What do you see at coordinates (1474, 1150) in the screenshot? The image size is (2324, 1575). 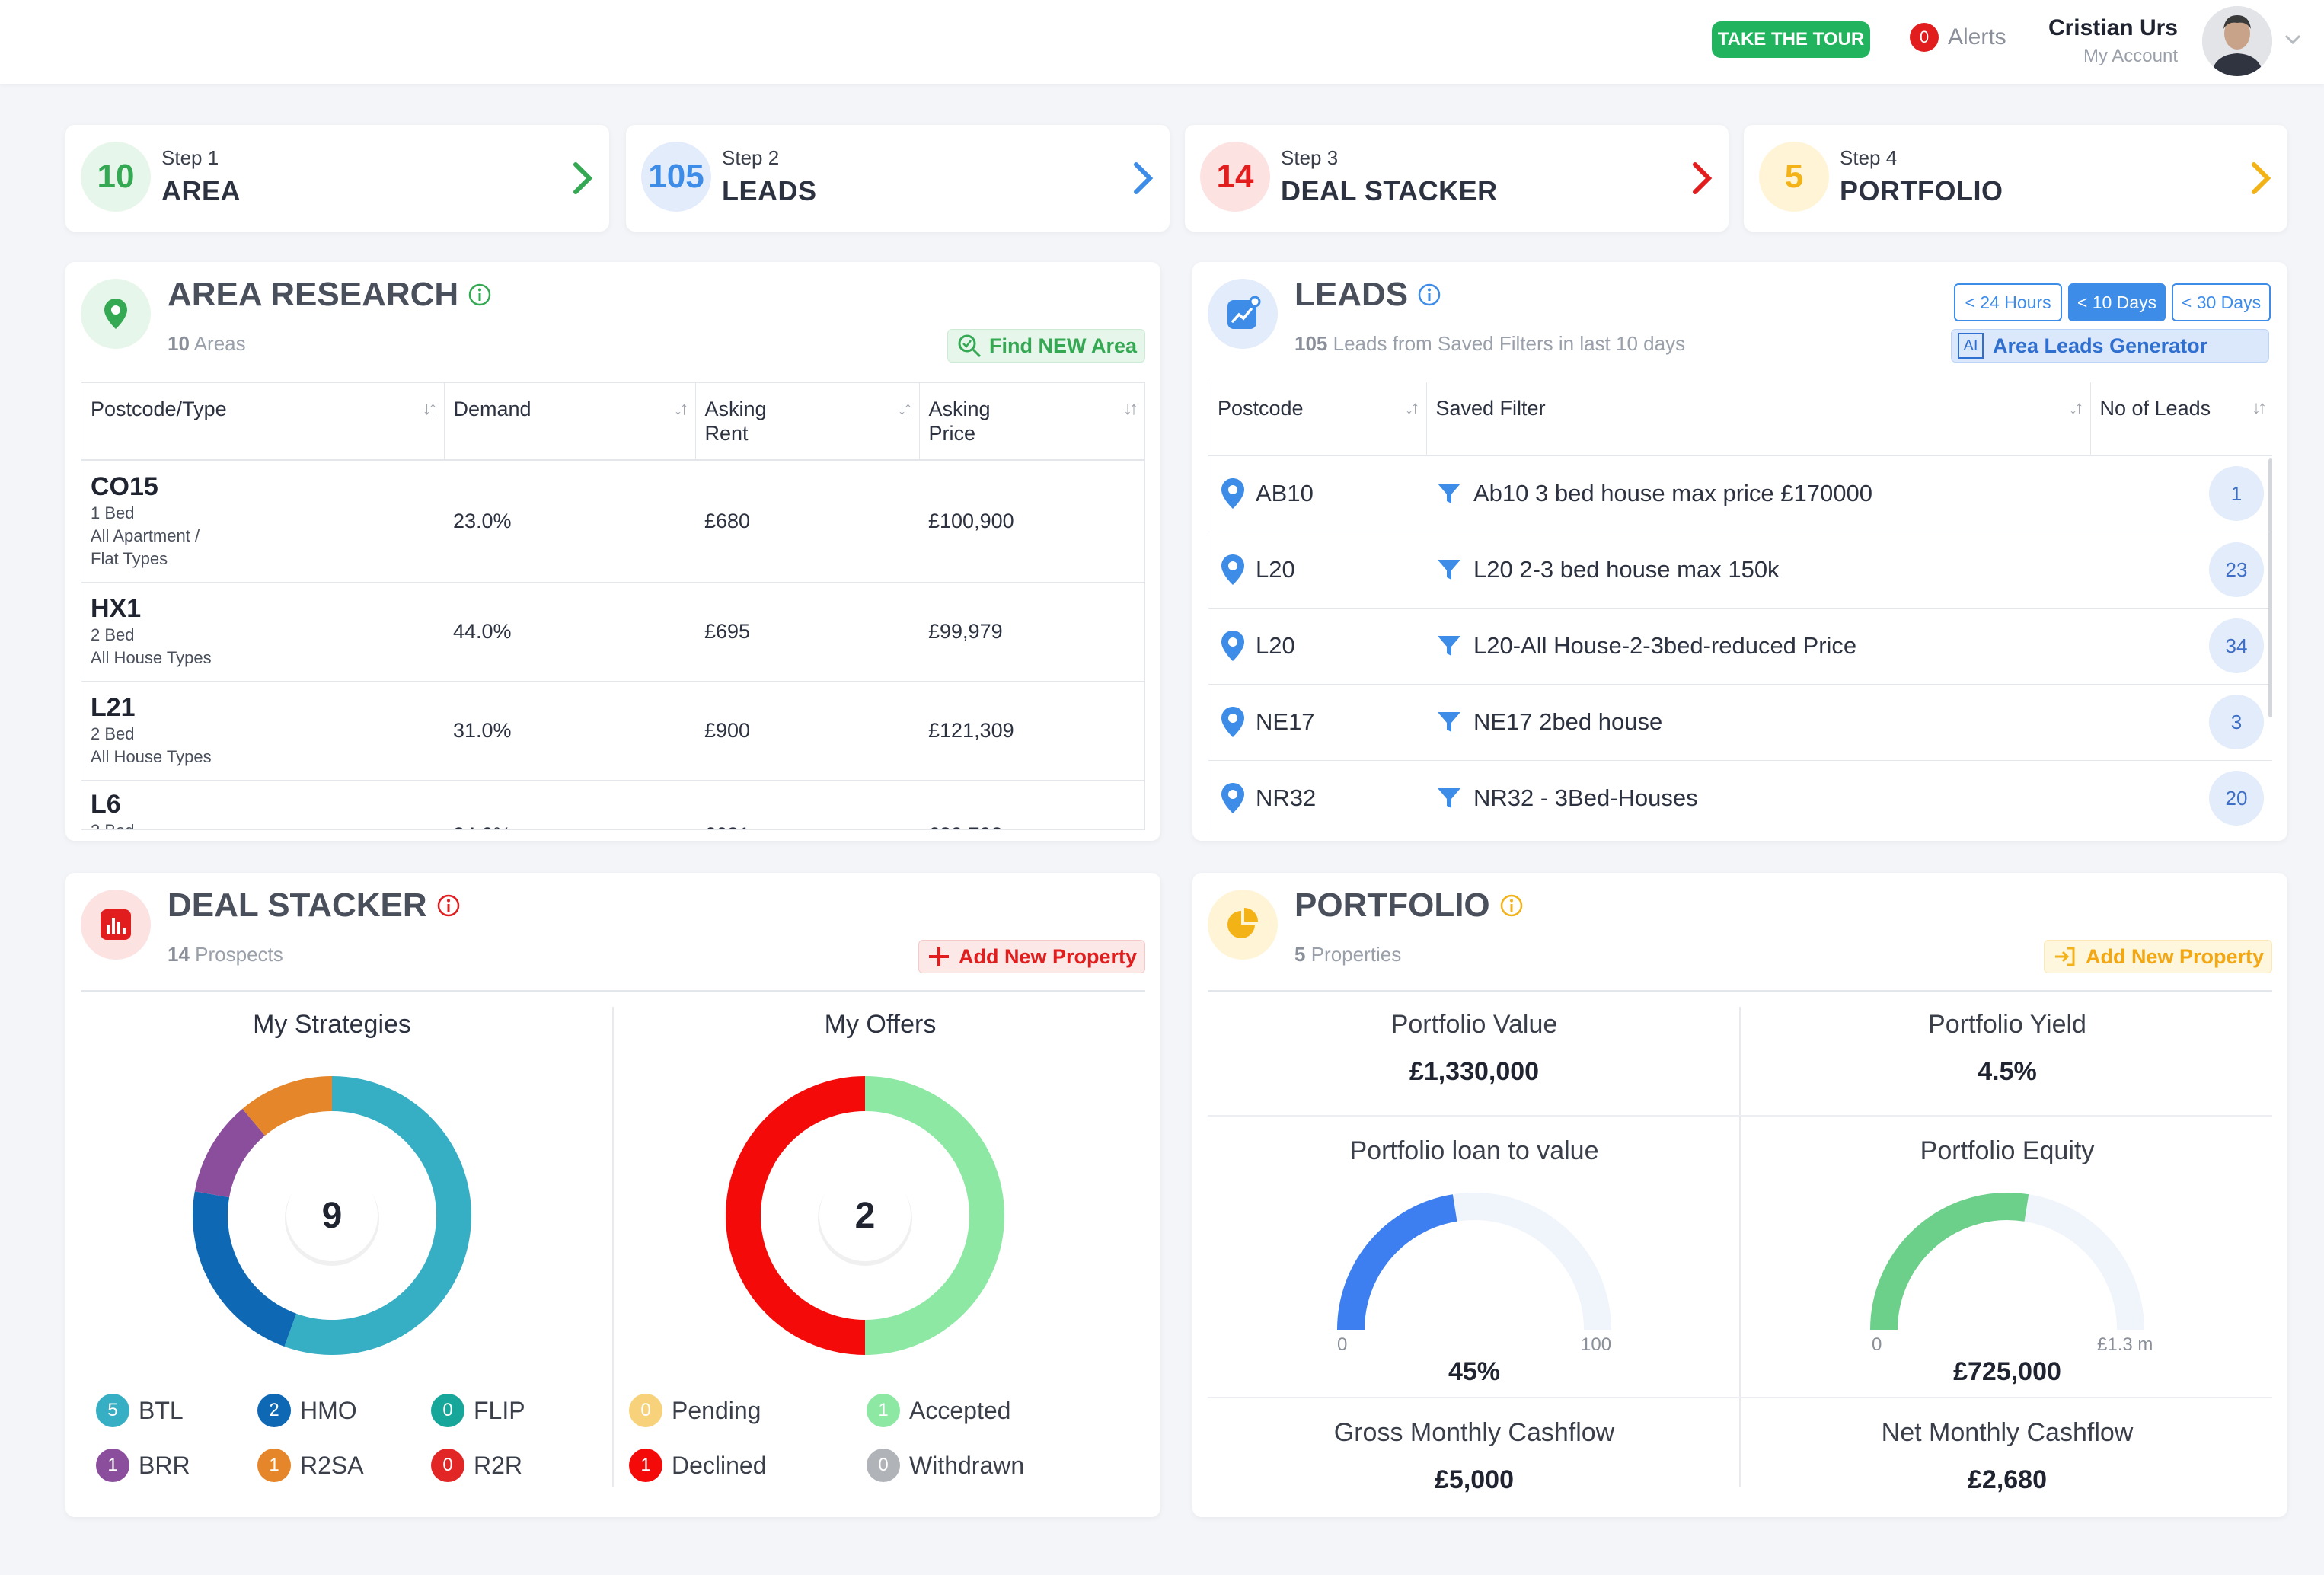 I see `portfolio-ltv-label: Portfolio loan to value` at bounding box center [1474, 1150].